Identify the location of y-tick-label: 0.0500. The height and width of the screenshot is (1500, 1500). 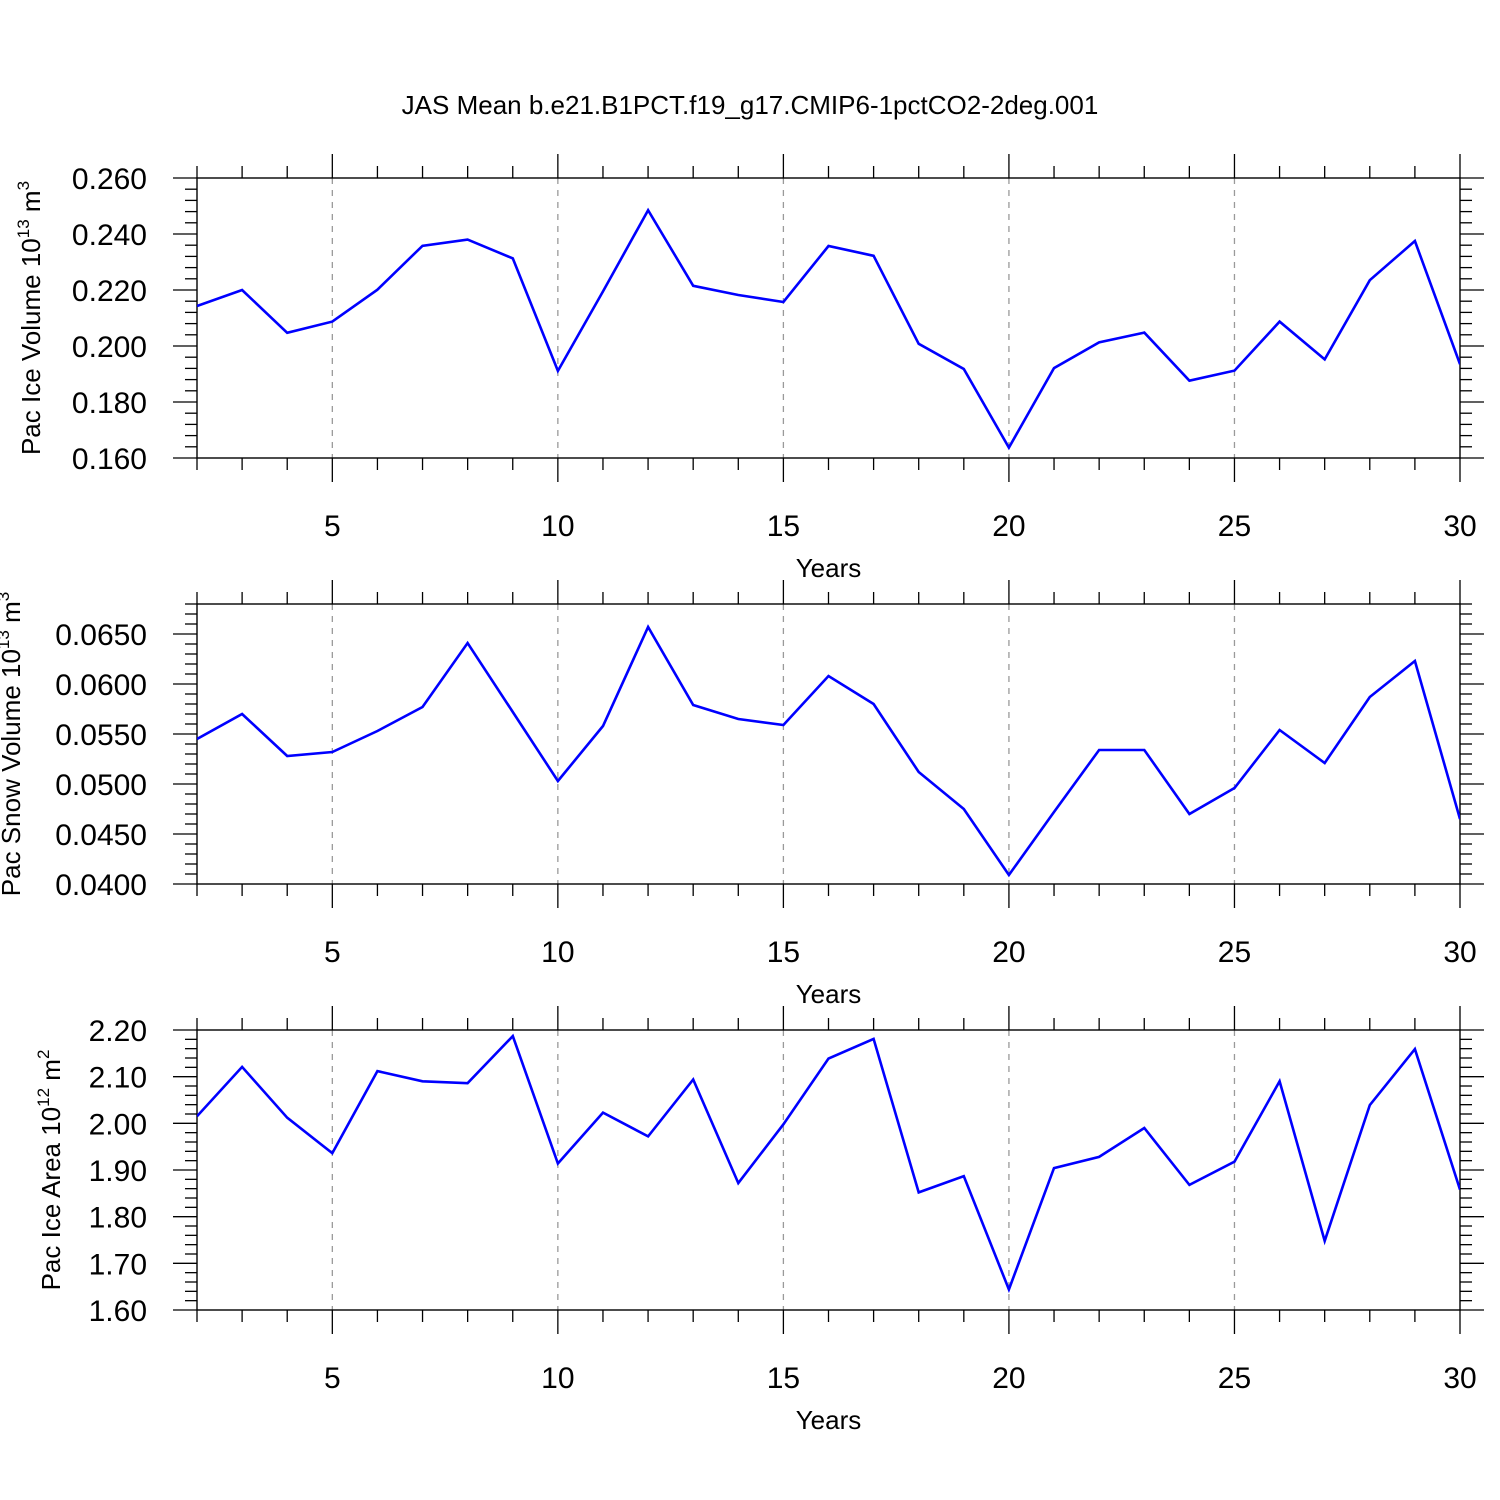
(101, 785).